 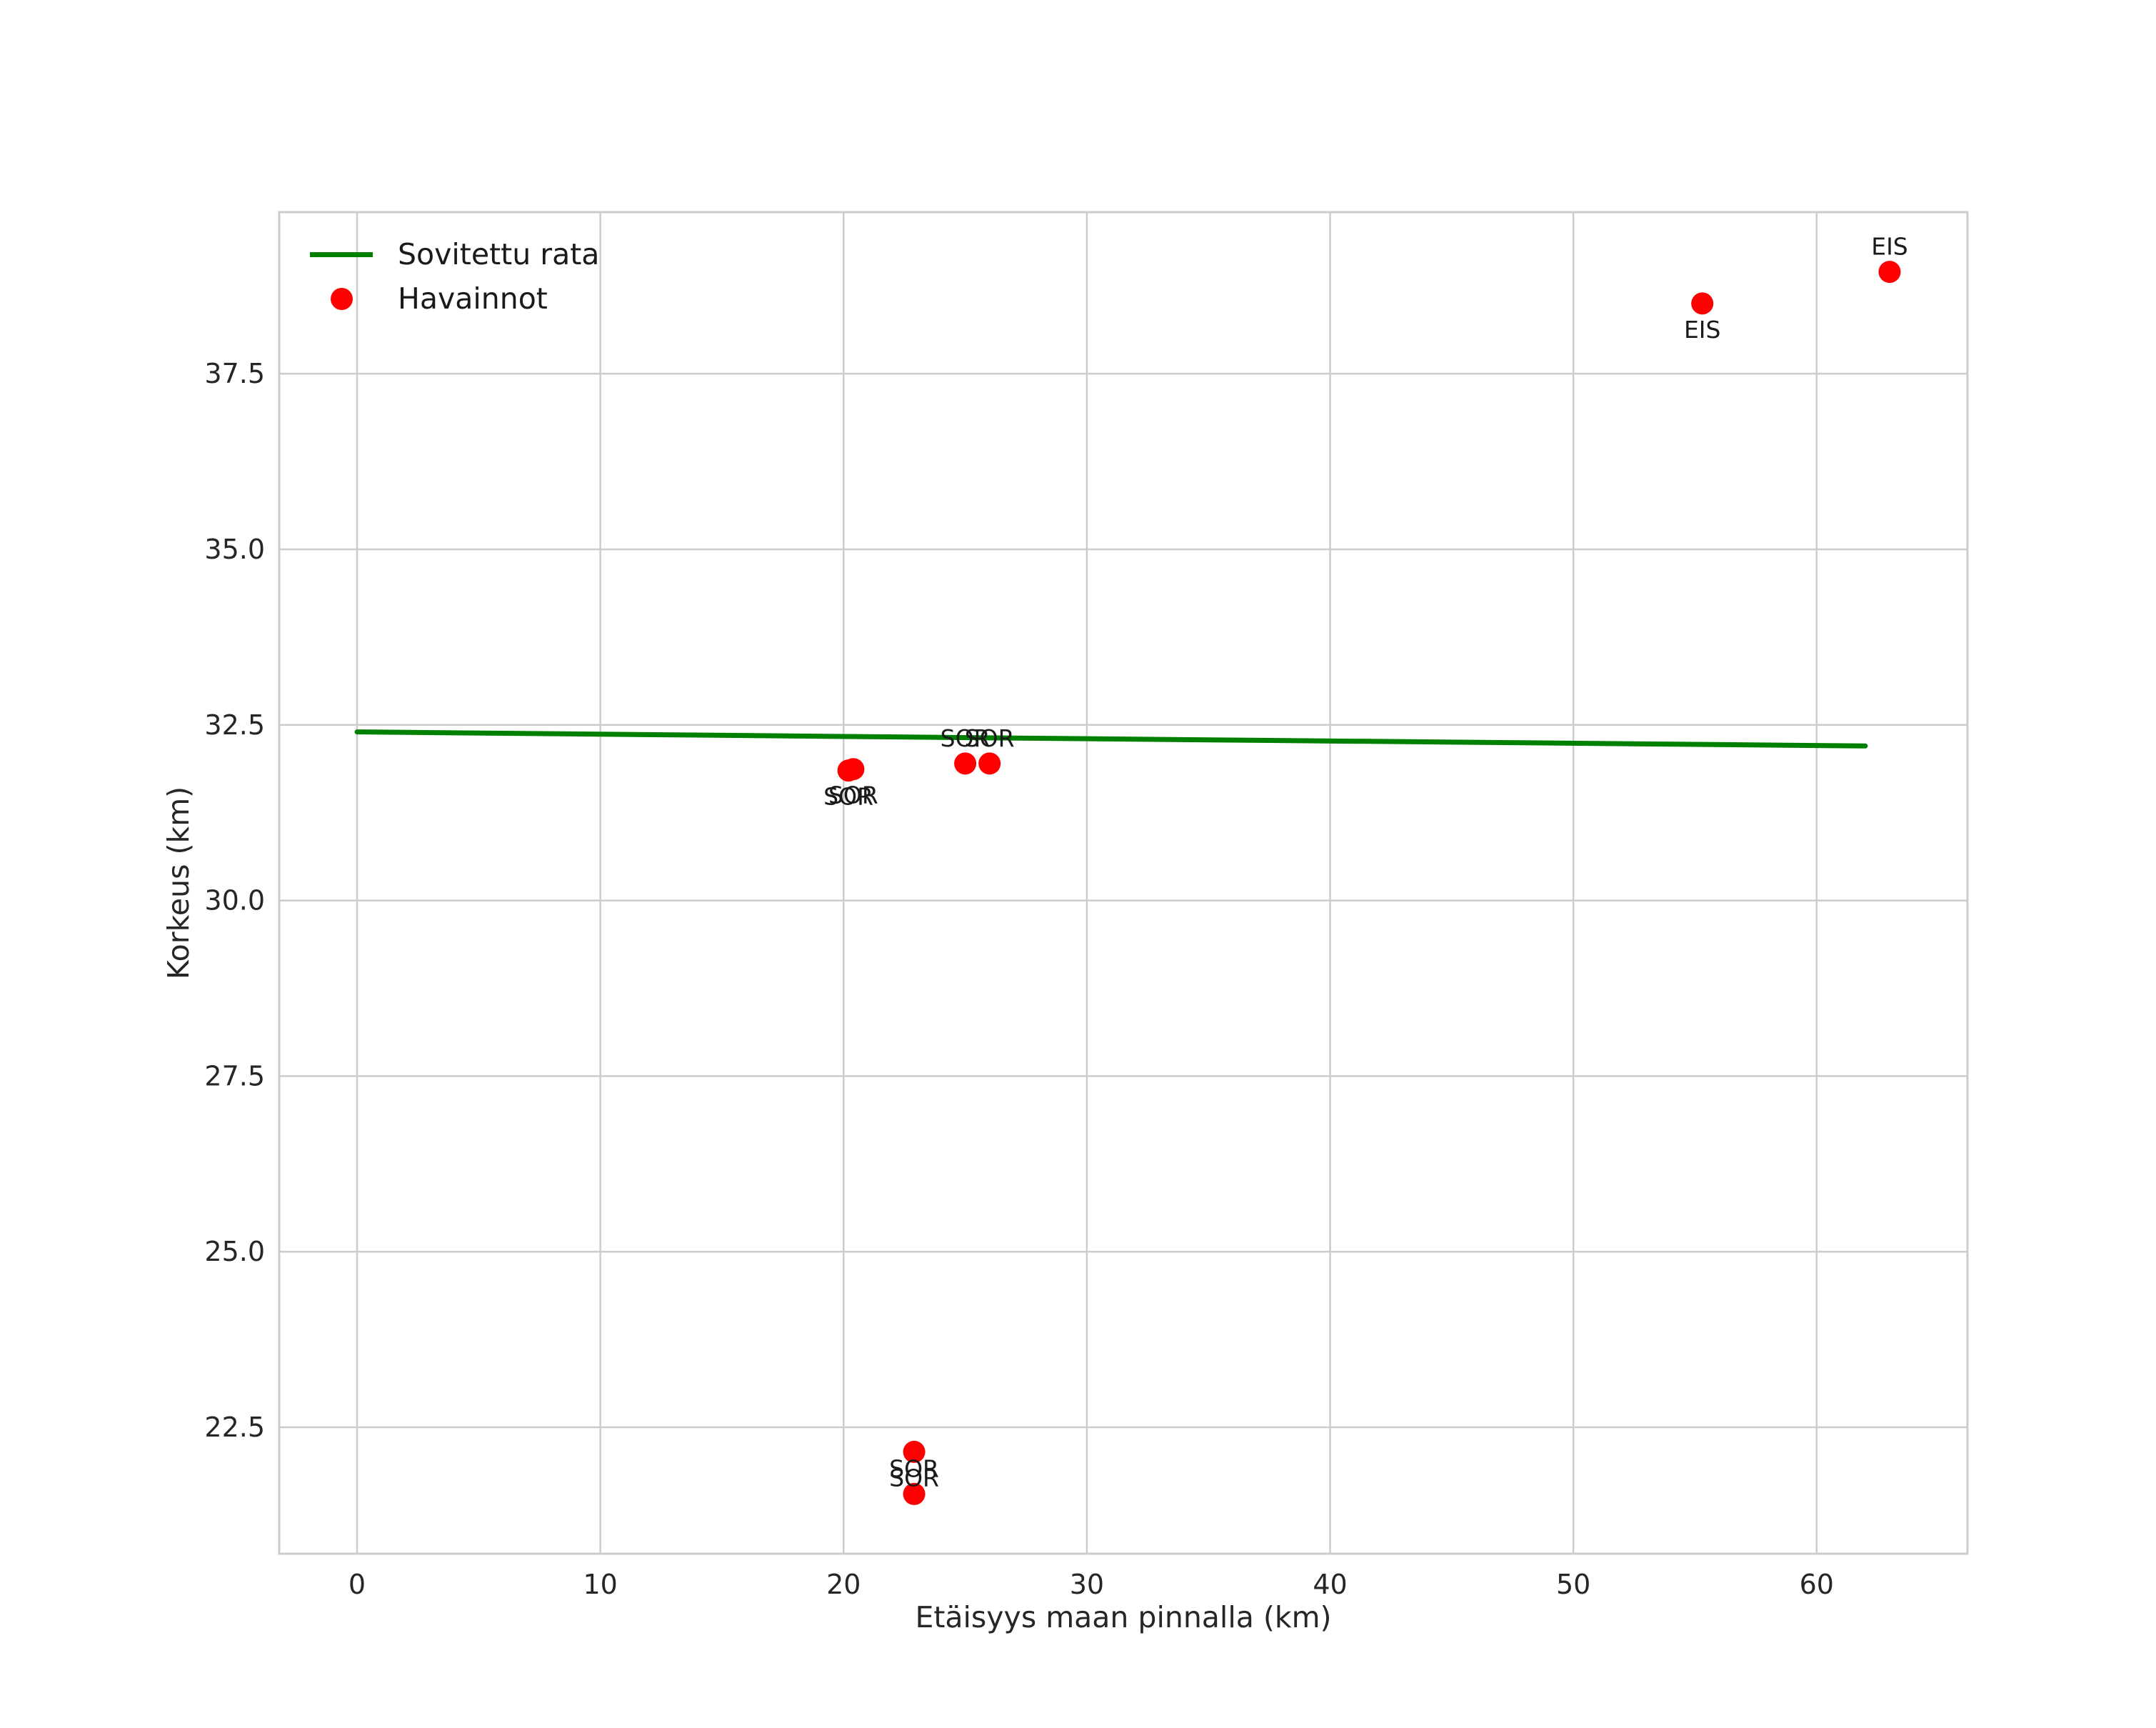 What do you see at coordinates (235, 1251) in the screenshot?
I see `y-tick-label: 25.0` at bounding box center [235, 1251].